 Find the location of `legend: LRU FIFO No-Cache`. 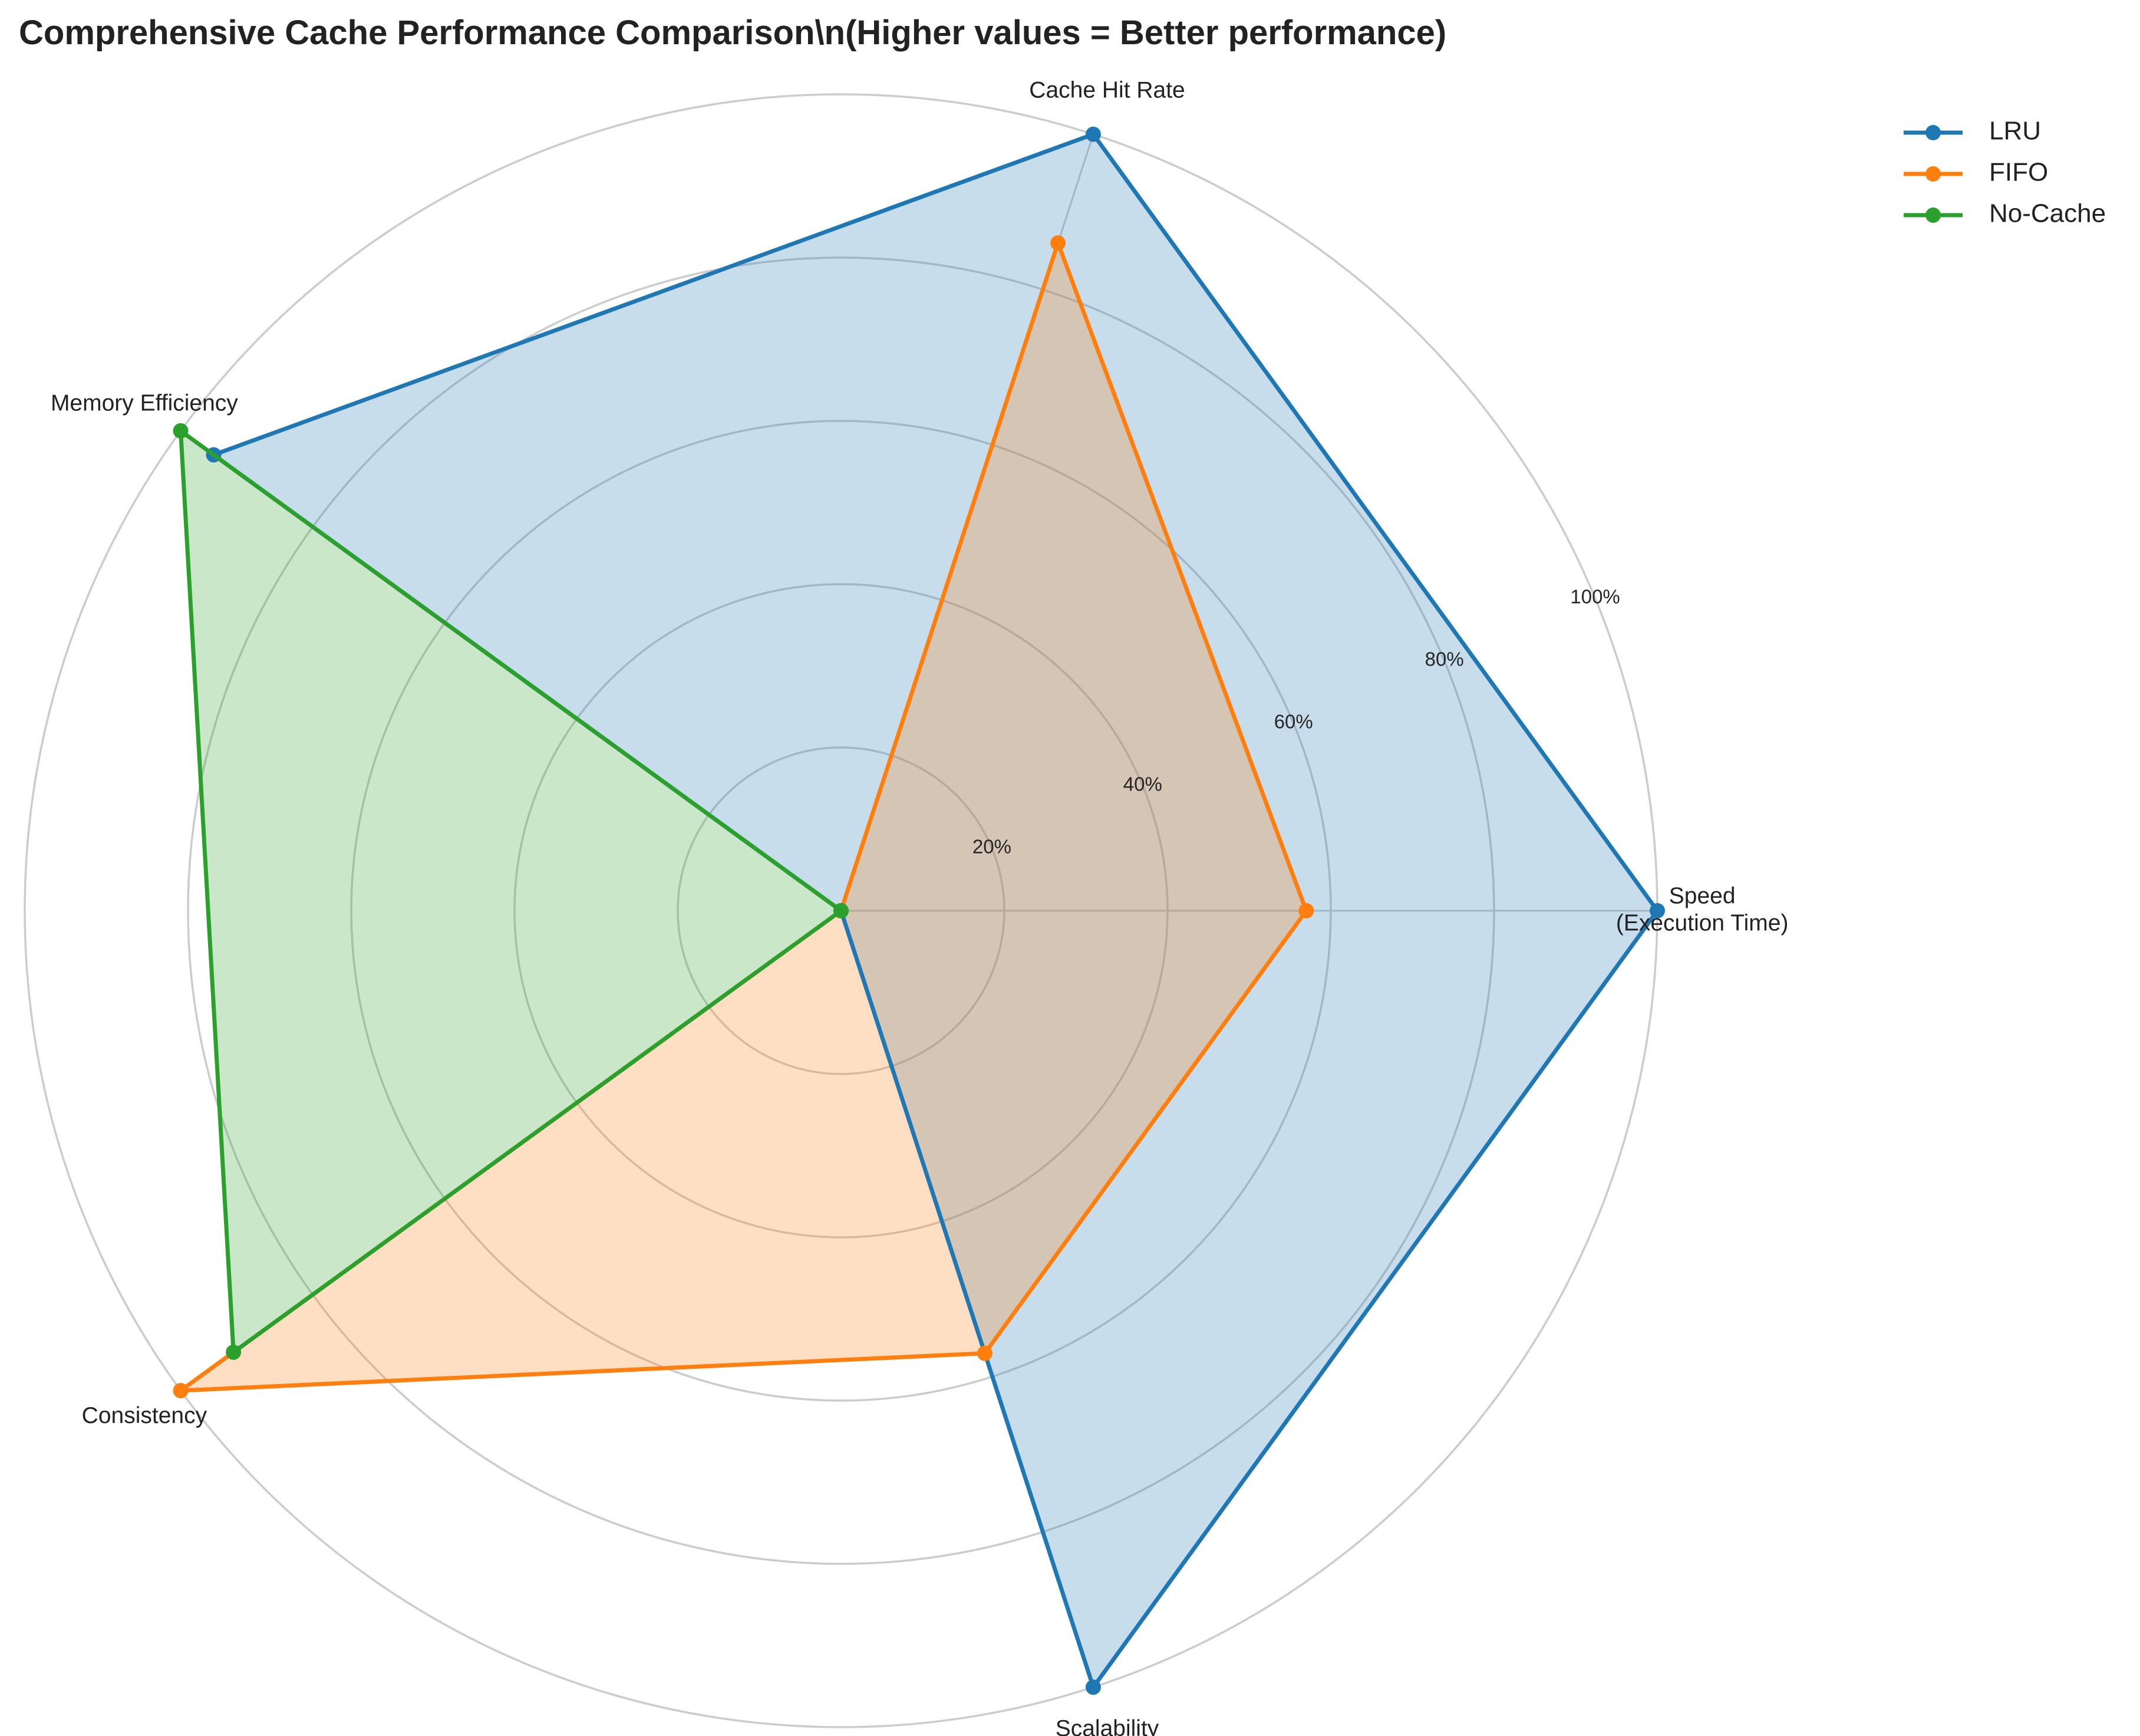

legend: LRU FIFO No-Cache is located at coordinates (2005, 172).